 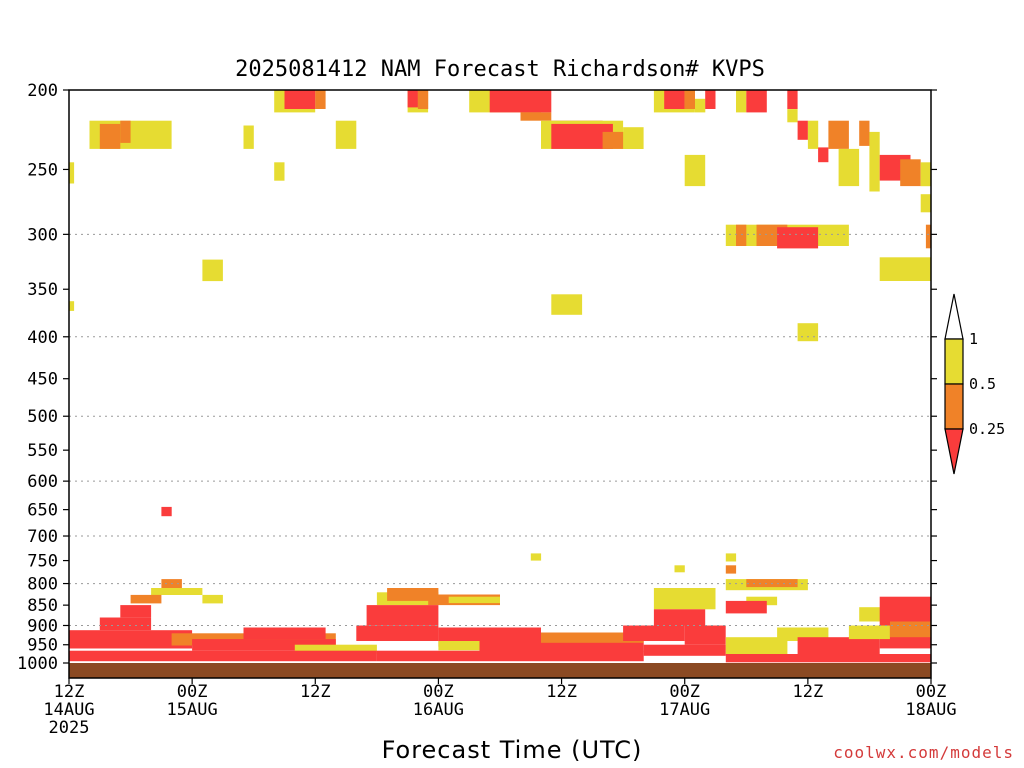 I want to click on colorbar-label: 0.25, so click(x=987, y=429).